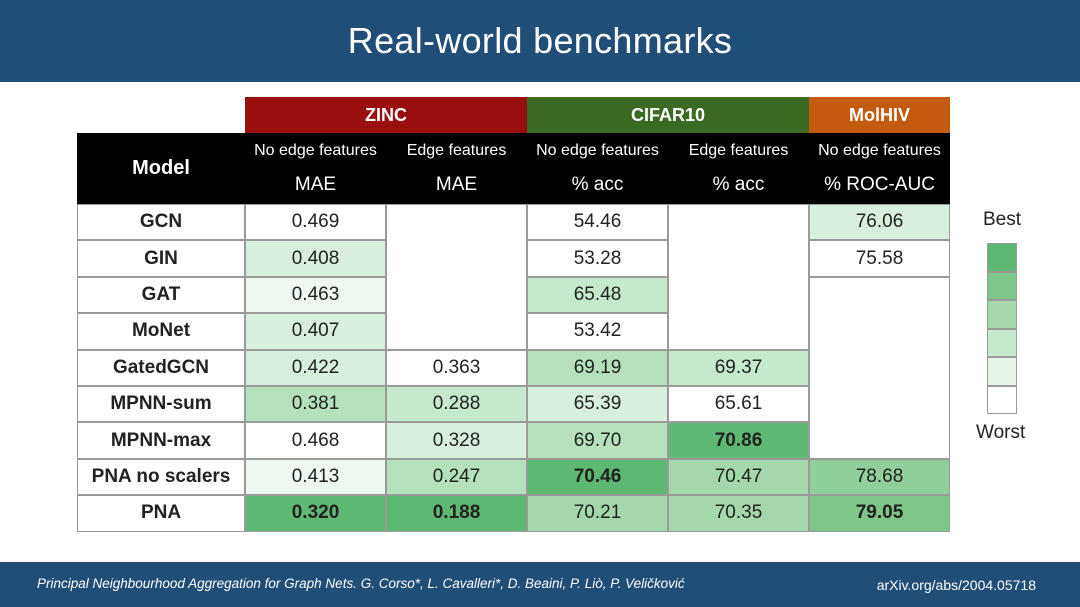 The width and height of the screenshot is (1080, 607). I want to click on metric-value-cell: 0.469, so click(315, 222).